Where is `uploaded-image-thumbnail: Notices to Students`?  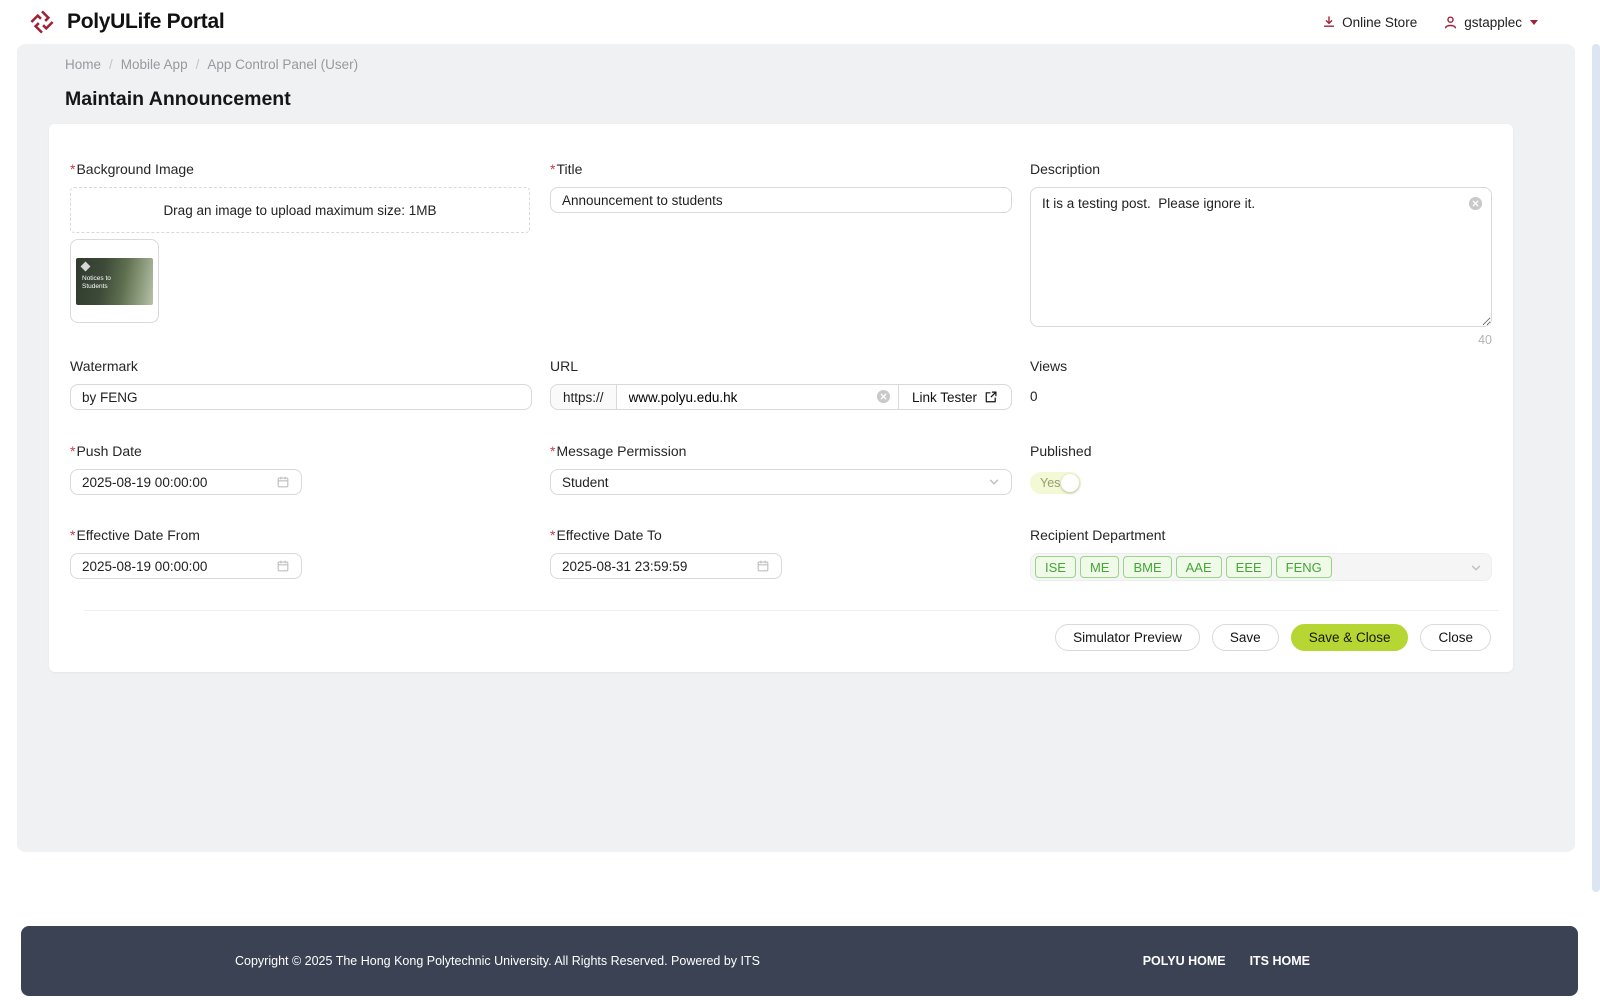 uploaded-image-thumbnail: Notices to Students is located at coordinates (114, 281).